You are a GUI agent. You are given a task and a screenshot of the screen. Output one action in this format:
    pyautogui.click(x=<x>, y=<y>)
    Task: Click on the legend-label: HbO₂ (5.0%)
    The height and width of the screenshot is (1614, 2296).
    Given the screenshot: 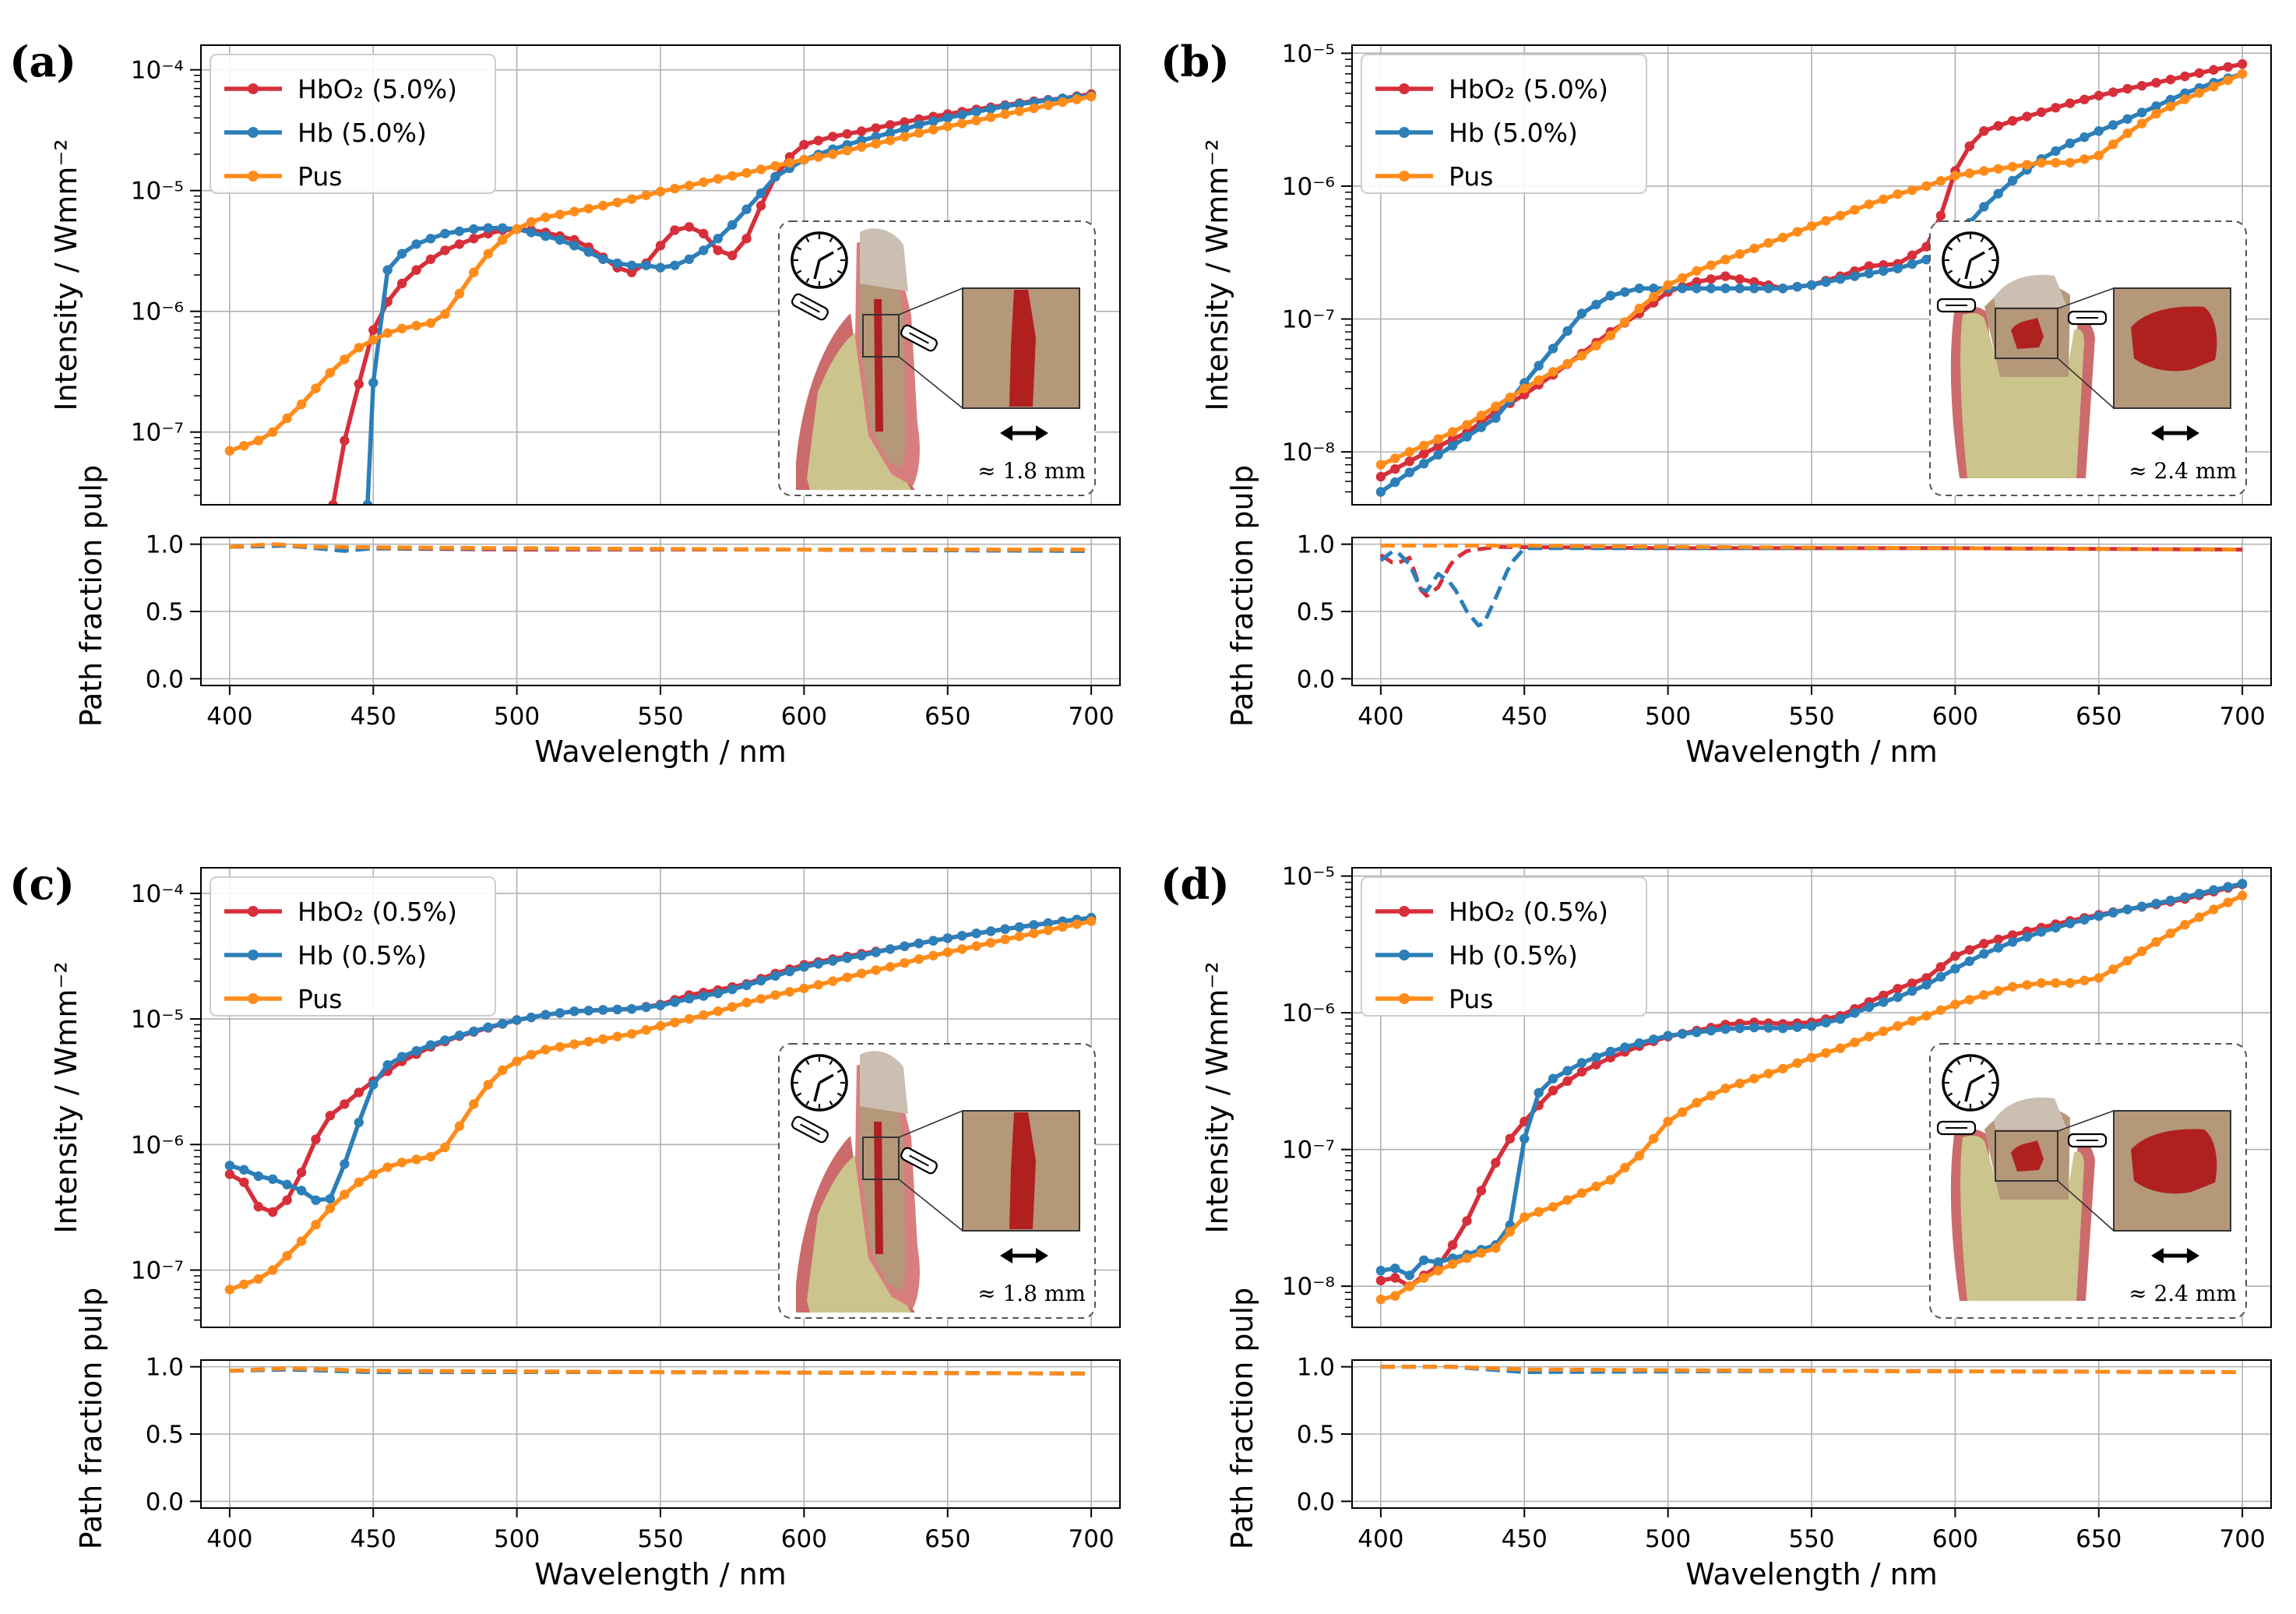 What is the action you would take?
    pyautogui.click(x=1528, y=89)
    